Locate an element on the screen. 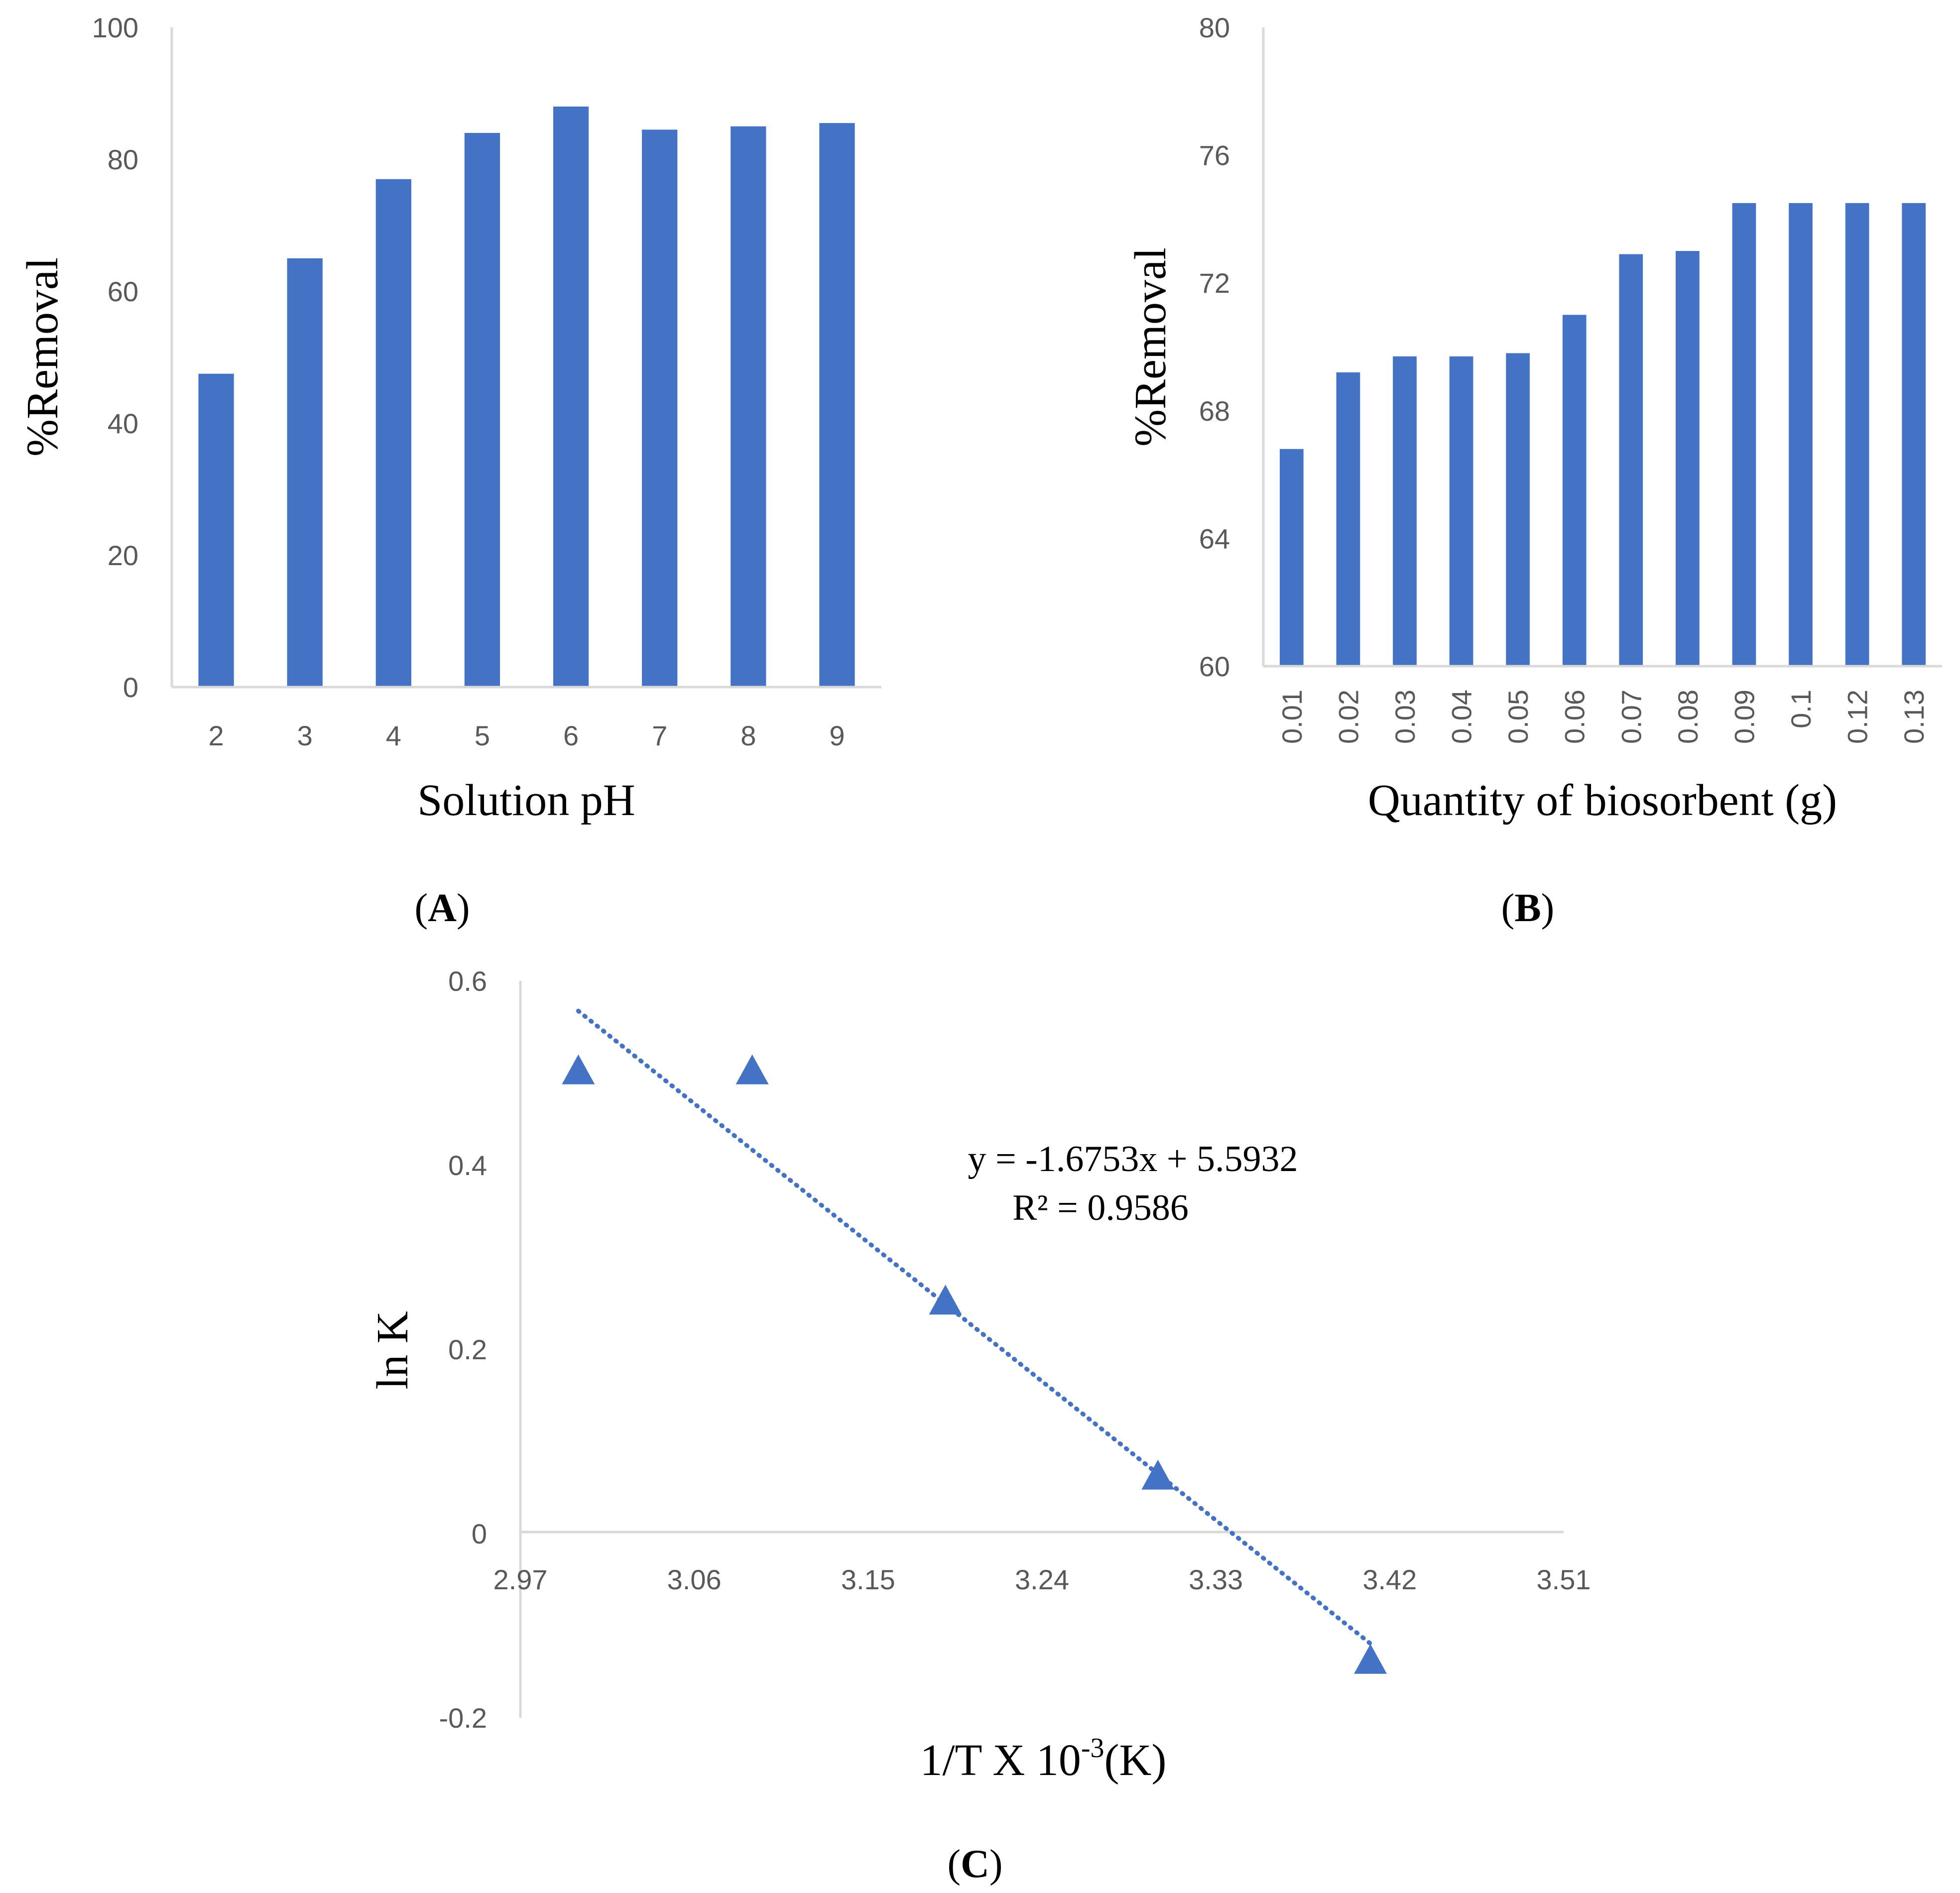 This screenshot has height=1893, width=1960. b-bar-0.13 is located at coordinates (1914, 434).